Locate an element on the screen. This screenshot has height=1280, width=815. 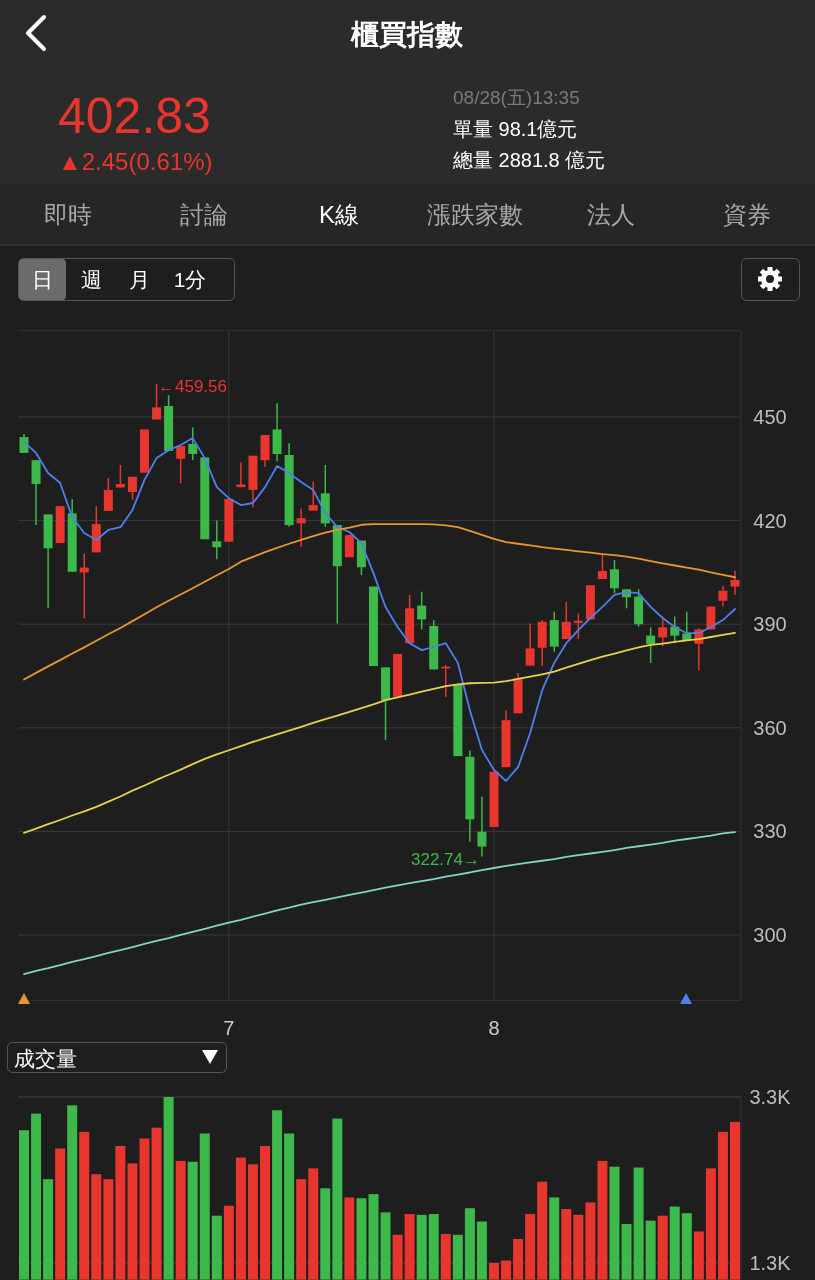
annotation: 322.74→ is located at coordinates (445, 859).